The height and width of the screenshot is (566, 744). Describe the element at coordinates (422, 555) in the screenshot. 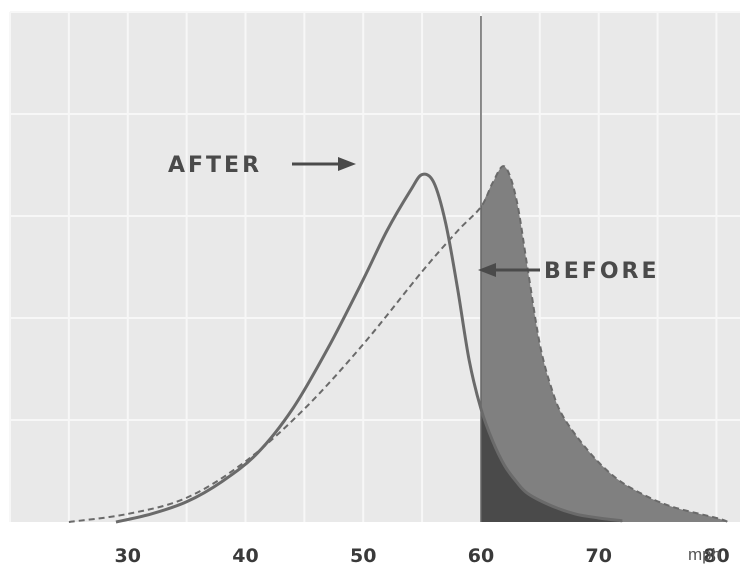

I see `x-axis-ticks: 30 40 50 60 70 80` at that location.